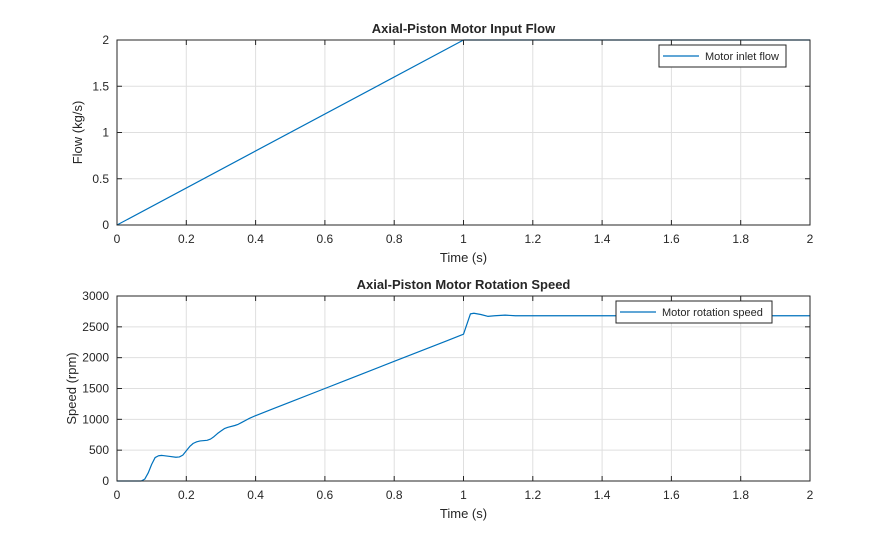  I want to click on chart1-xtick-label-9: 1.8, so click(740, 239).